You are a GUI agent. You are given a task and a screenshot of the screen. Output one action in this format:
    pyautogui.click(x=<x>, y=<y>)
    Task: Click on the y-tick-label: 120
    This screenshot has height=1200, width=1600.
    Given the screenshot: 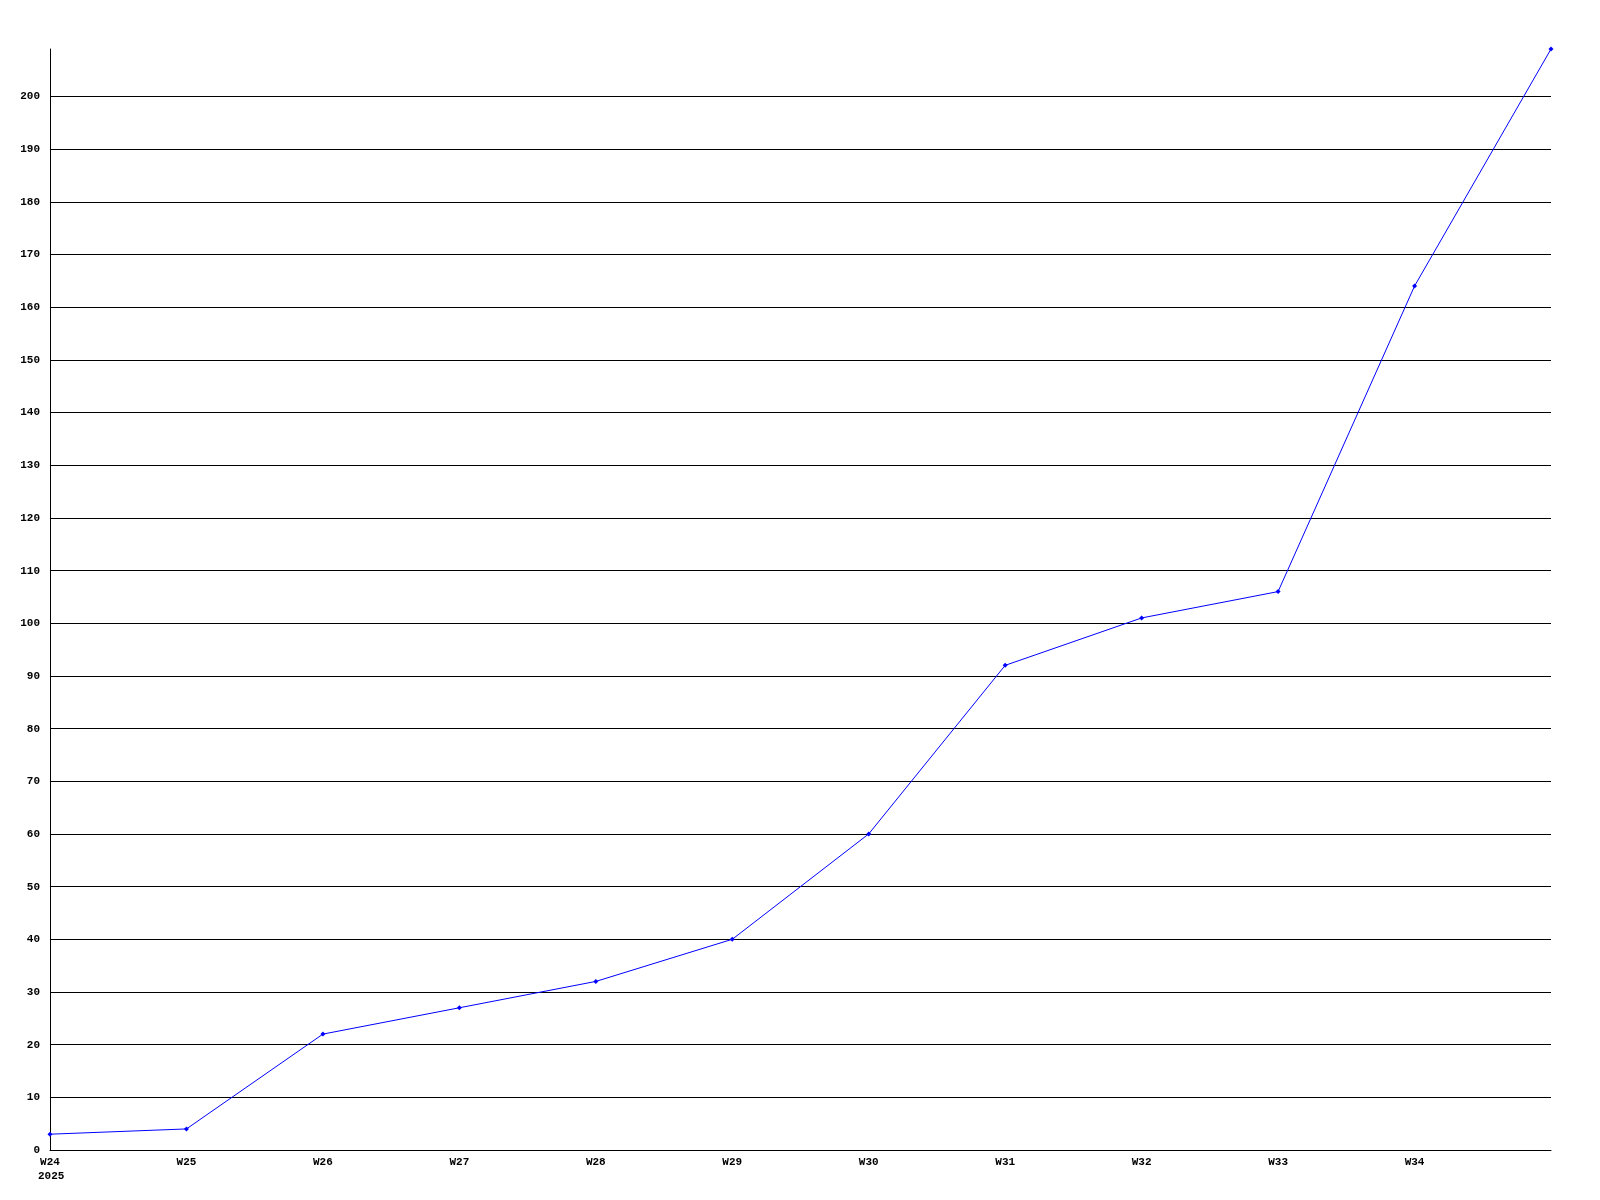 What is the action you would take?
    pyautogui.click(x=30, y=517)
    